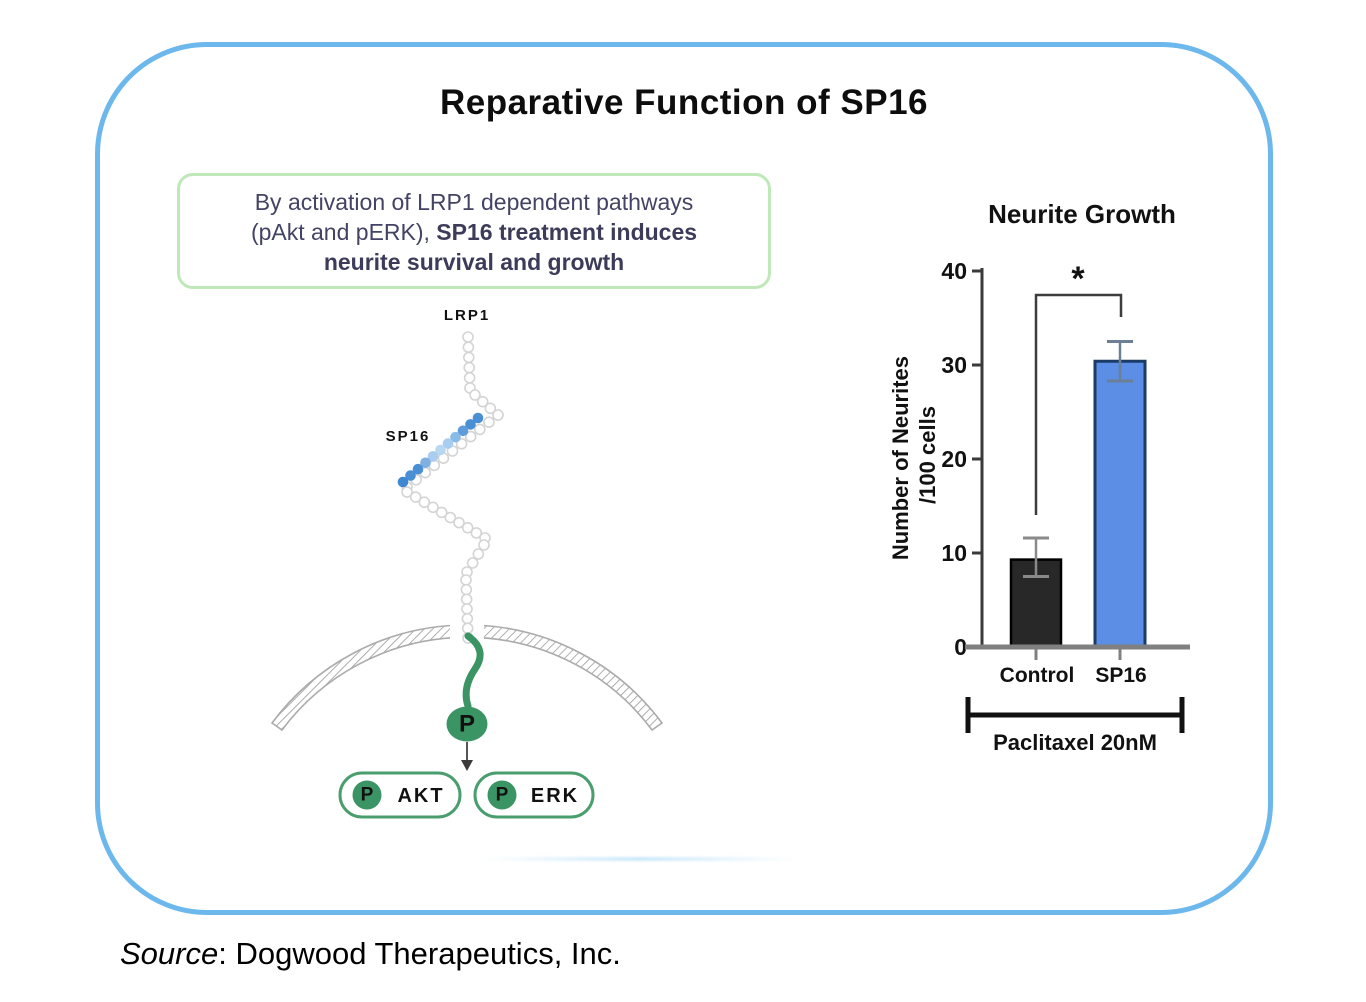 This screenshot has height=1002, width=1366. What do you see at coordinates (954, 365) in the screenshot?
I see `svg-text: 30` at bounding box center [954, 365].